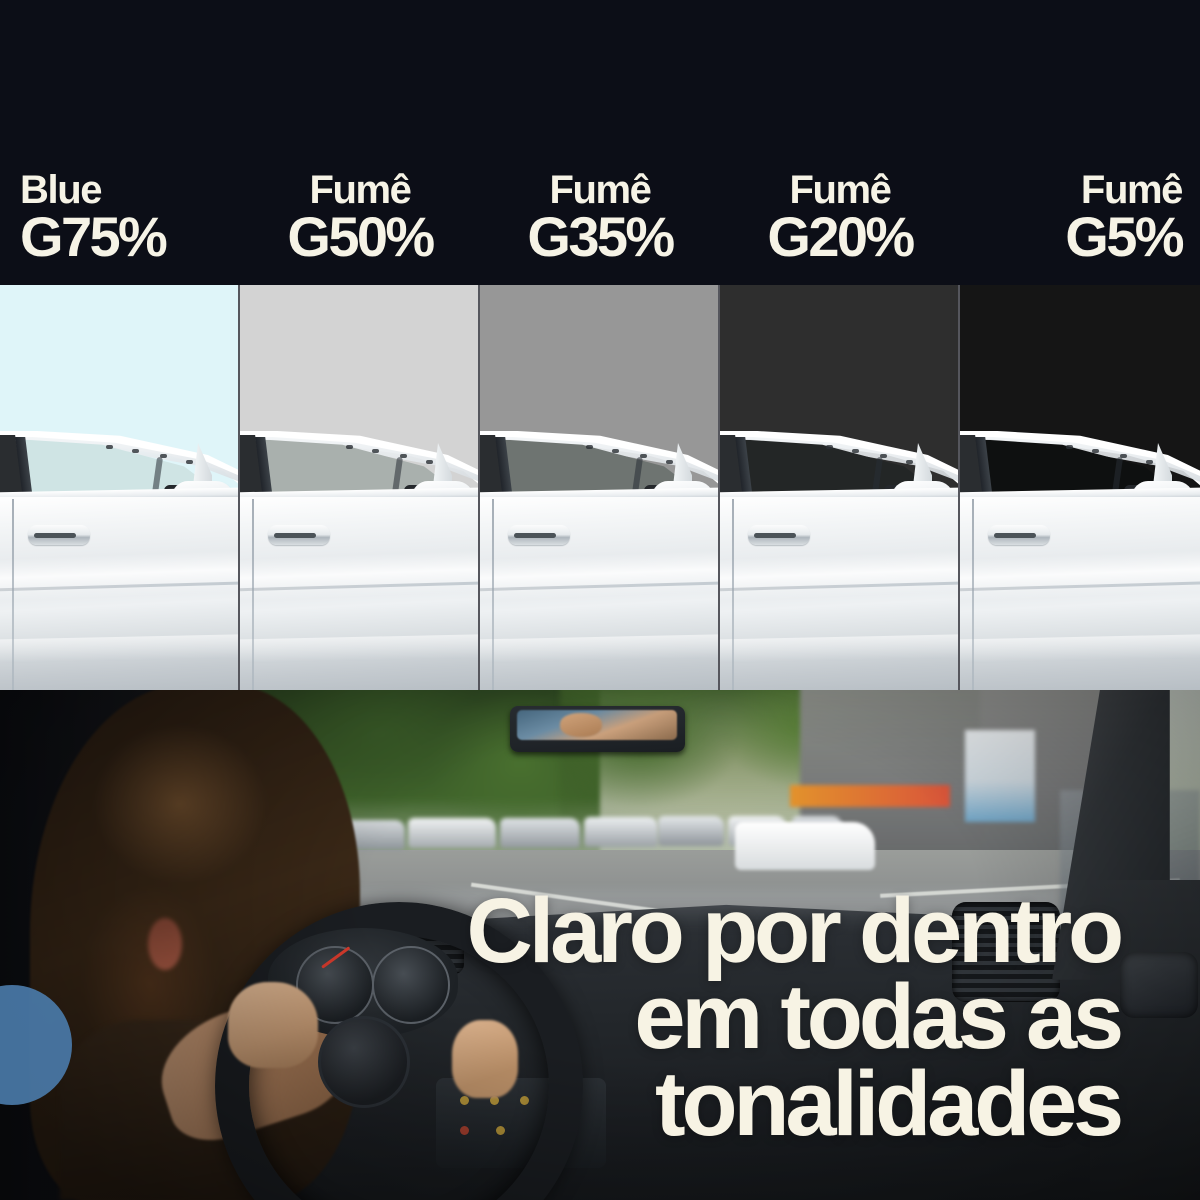 The image size is (1200, 1200). What do you see at coordinates (581, 725) in the screenshot?
I see `reflected-driver-face` at bounding box center [581, 725].